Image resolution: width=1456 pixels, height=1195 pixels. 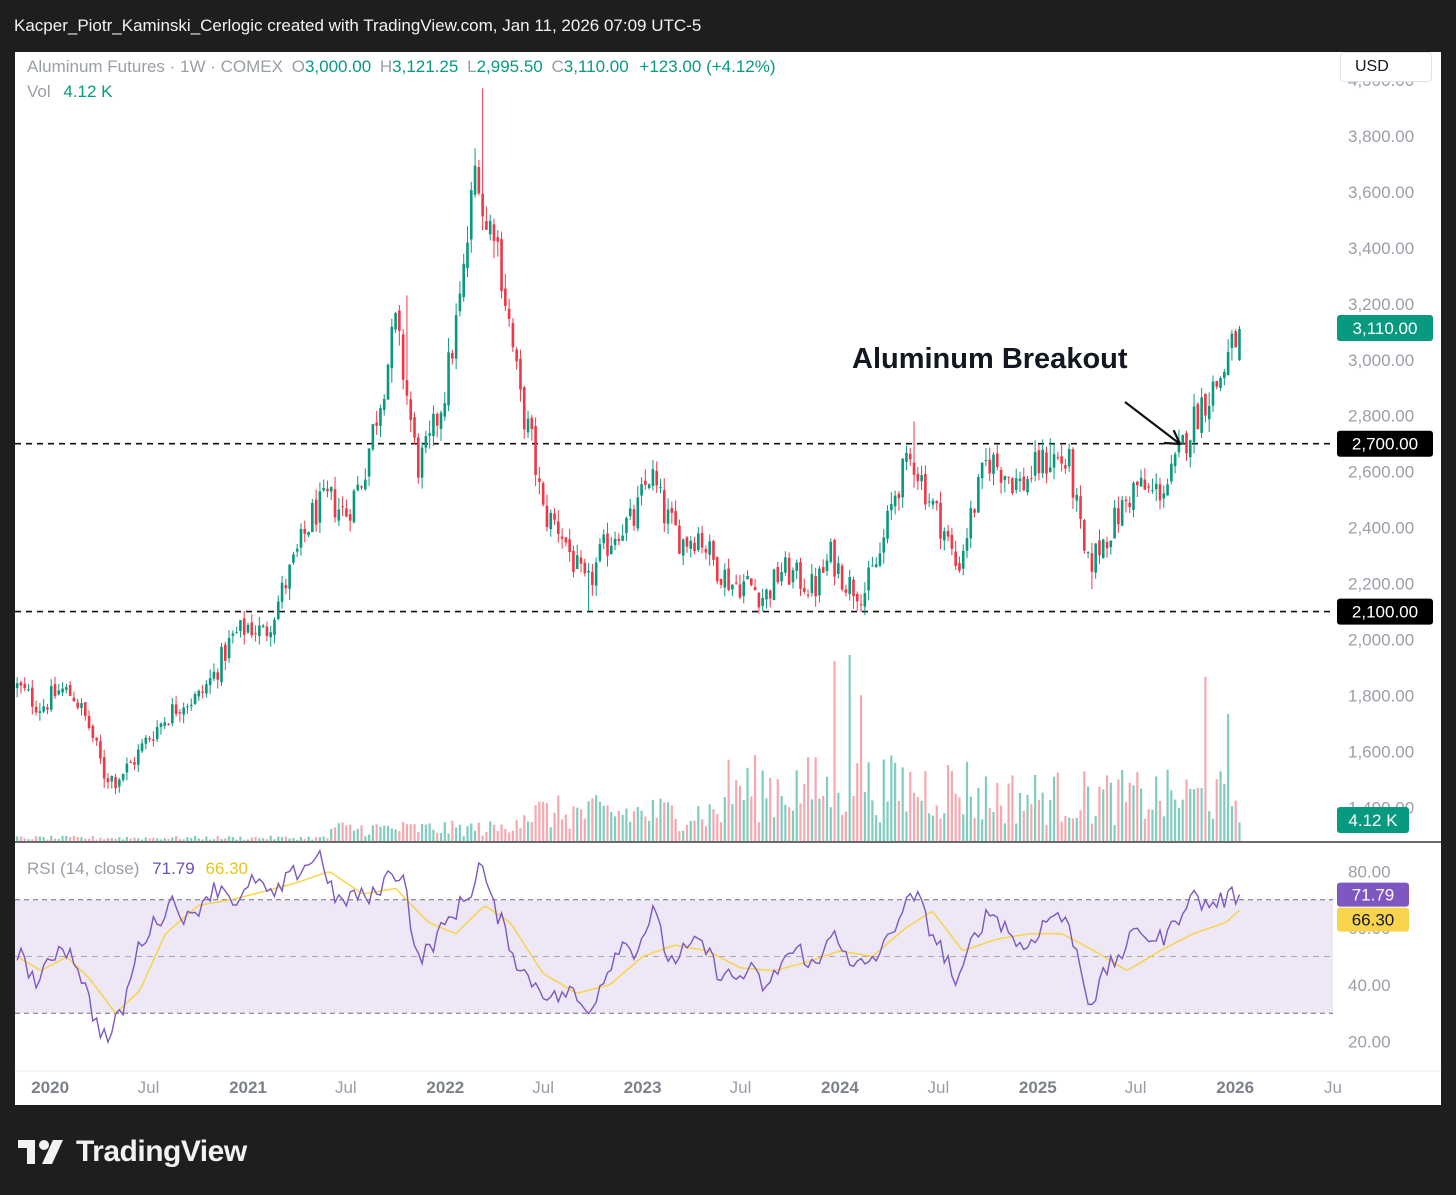 I want to click on rsi-legend-value: 71.79, so click(x=173, y=868).